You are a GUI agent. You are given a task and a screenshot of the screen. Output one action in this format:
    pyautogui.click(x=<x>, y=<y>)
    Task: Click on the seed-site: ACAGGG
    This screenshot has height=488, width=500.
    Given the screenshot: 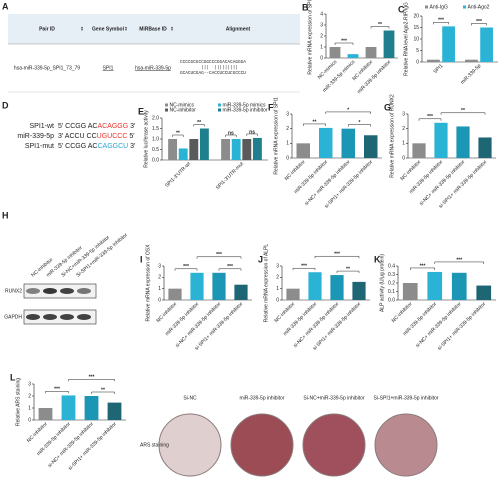 What is the action you would take?
    pyautogui.click(x=112, y=126)
    